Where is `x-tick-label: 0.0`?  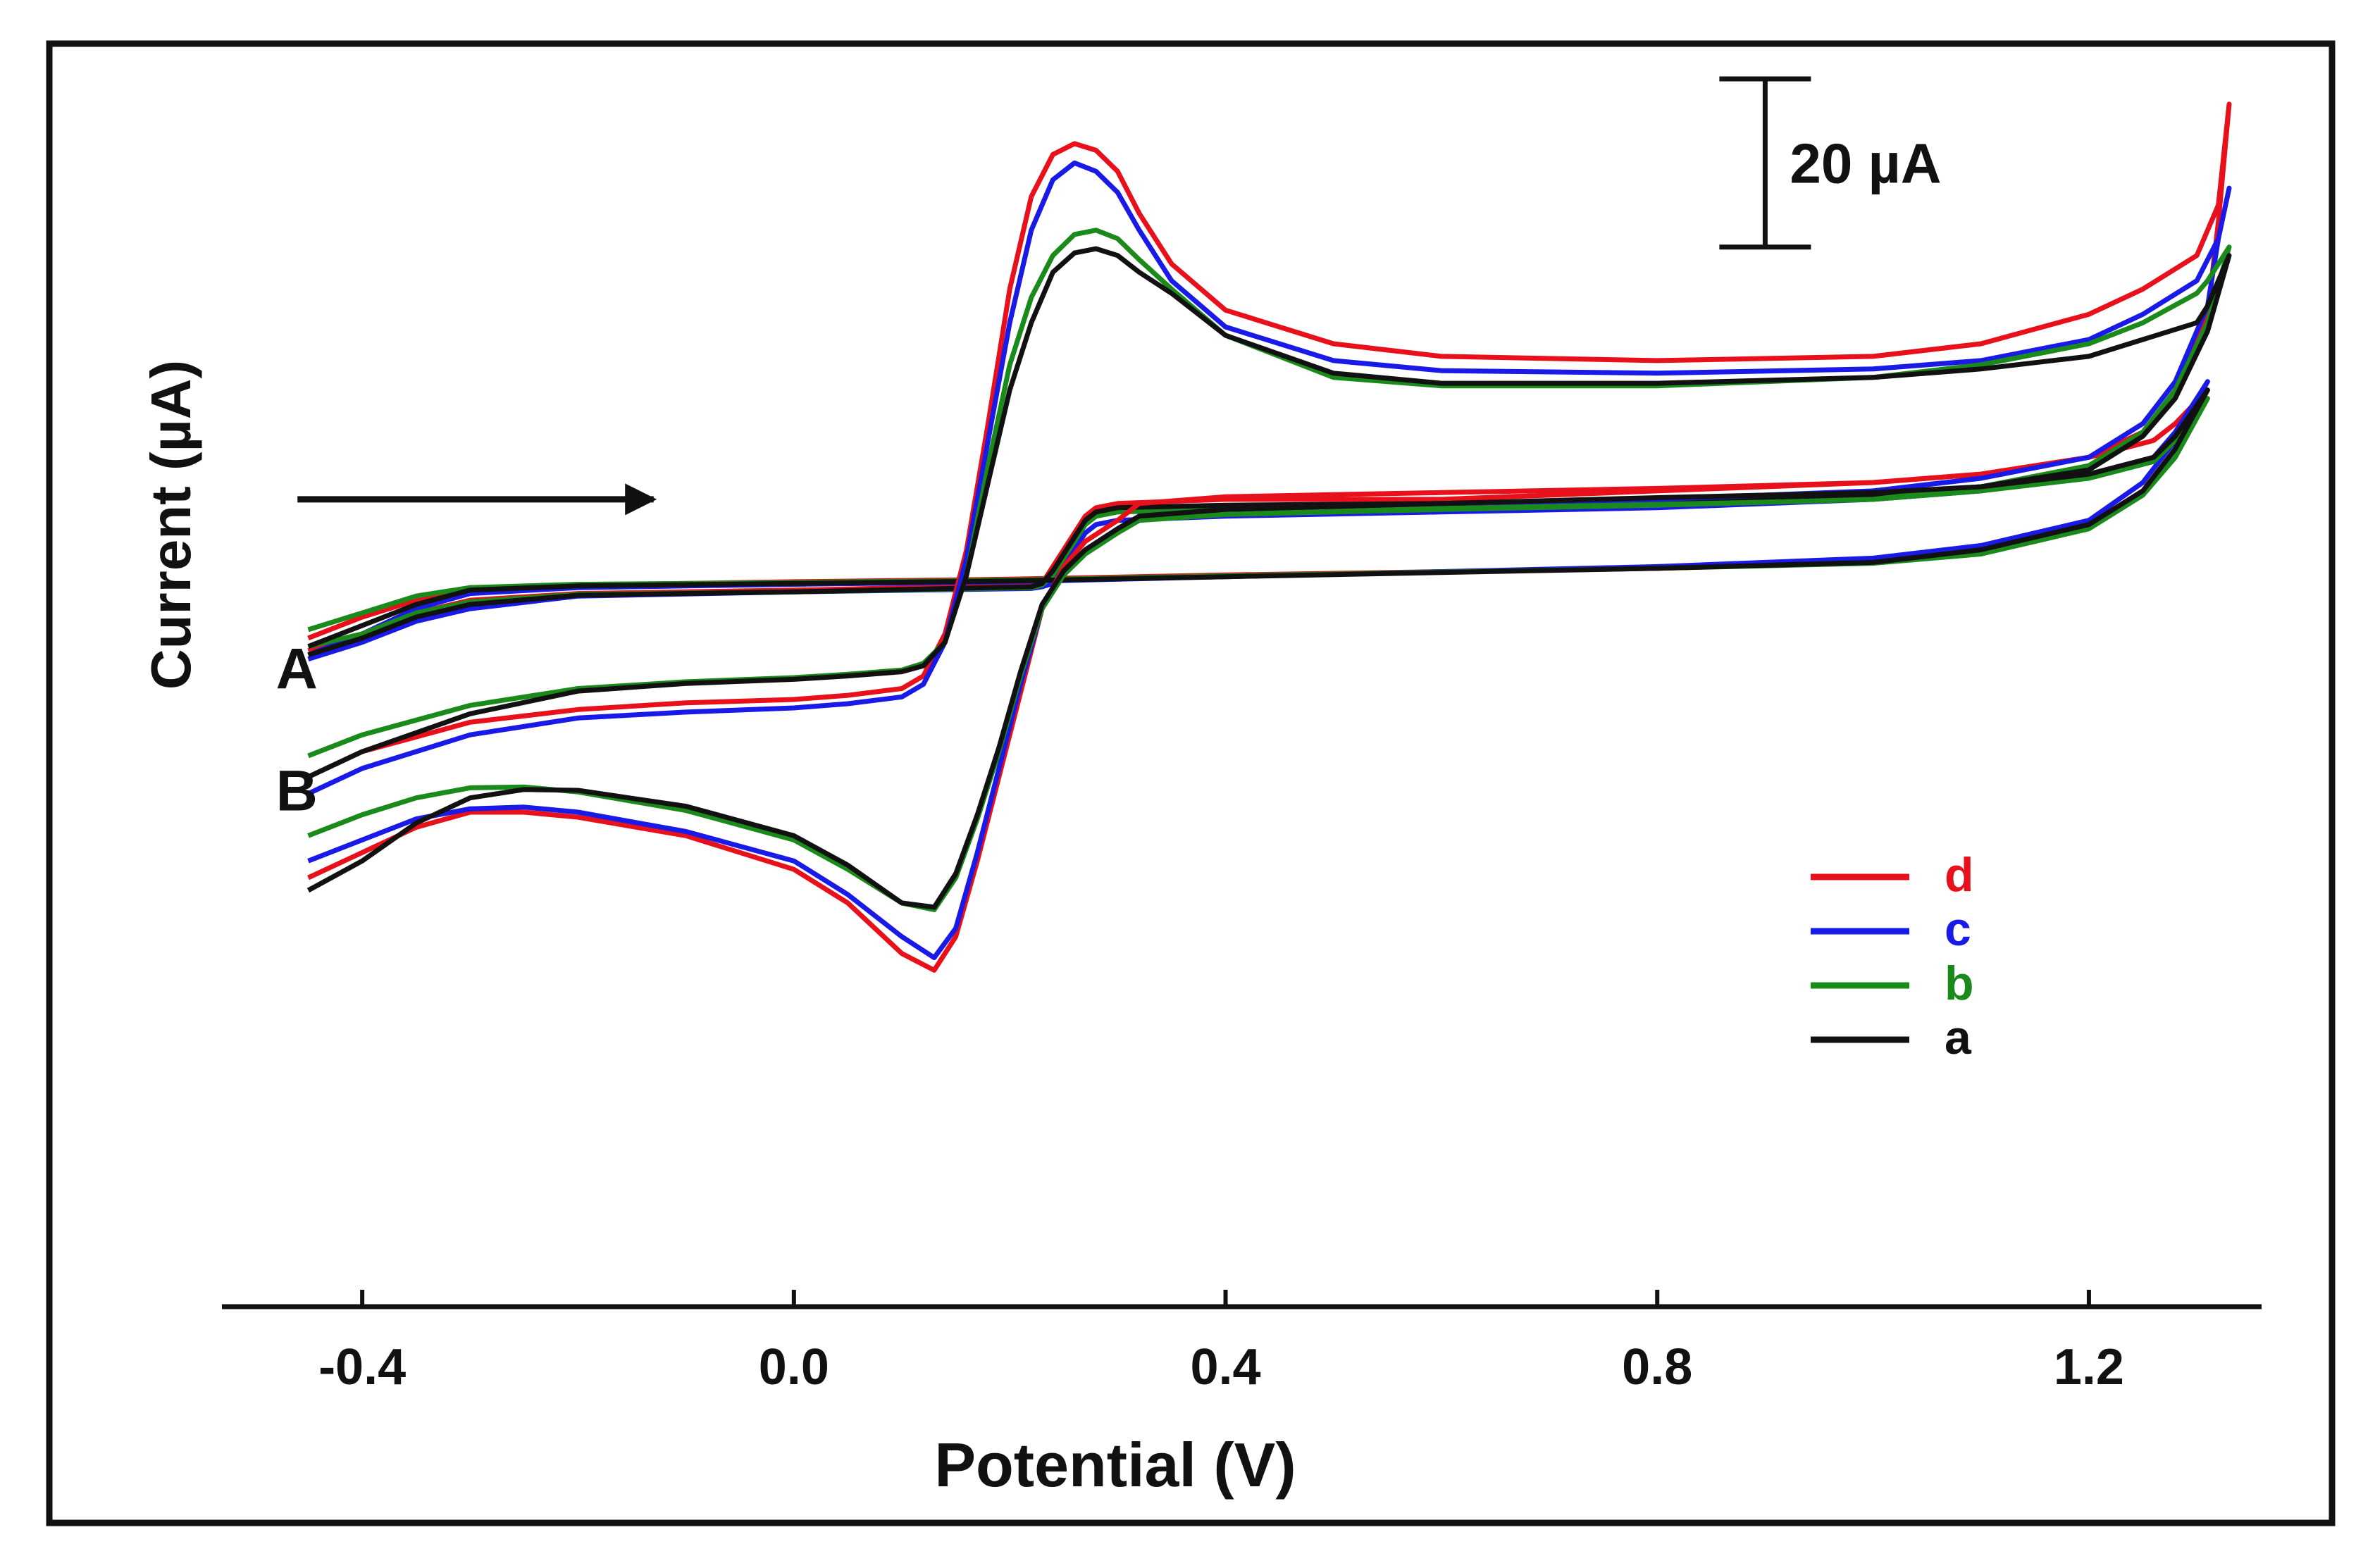
x-tick-label: 0.0 is located at coordinates (794, 1367).